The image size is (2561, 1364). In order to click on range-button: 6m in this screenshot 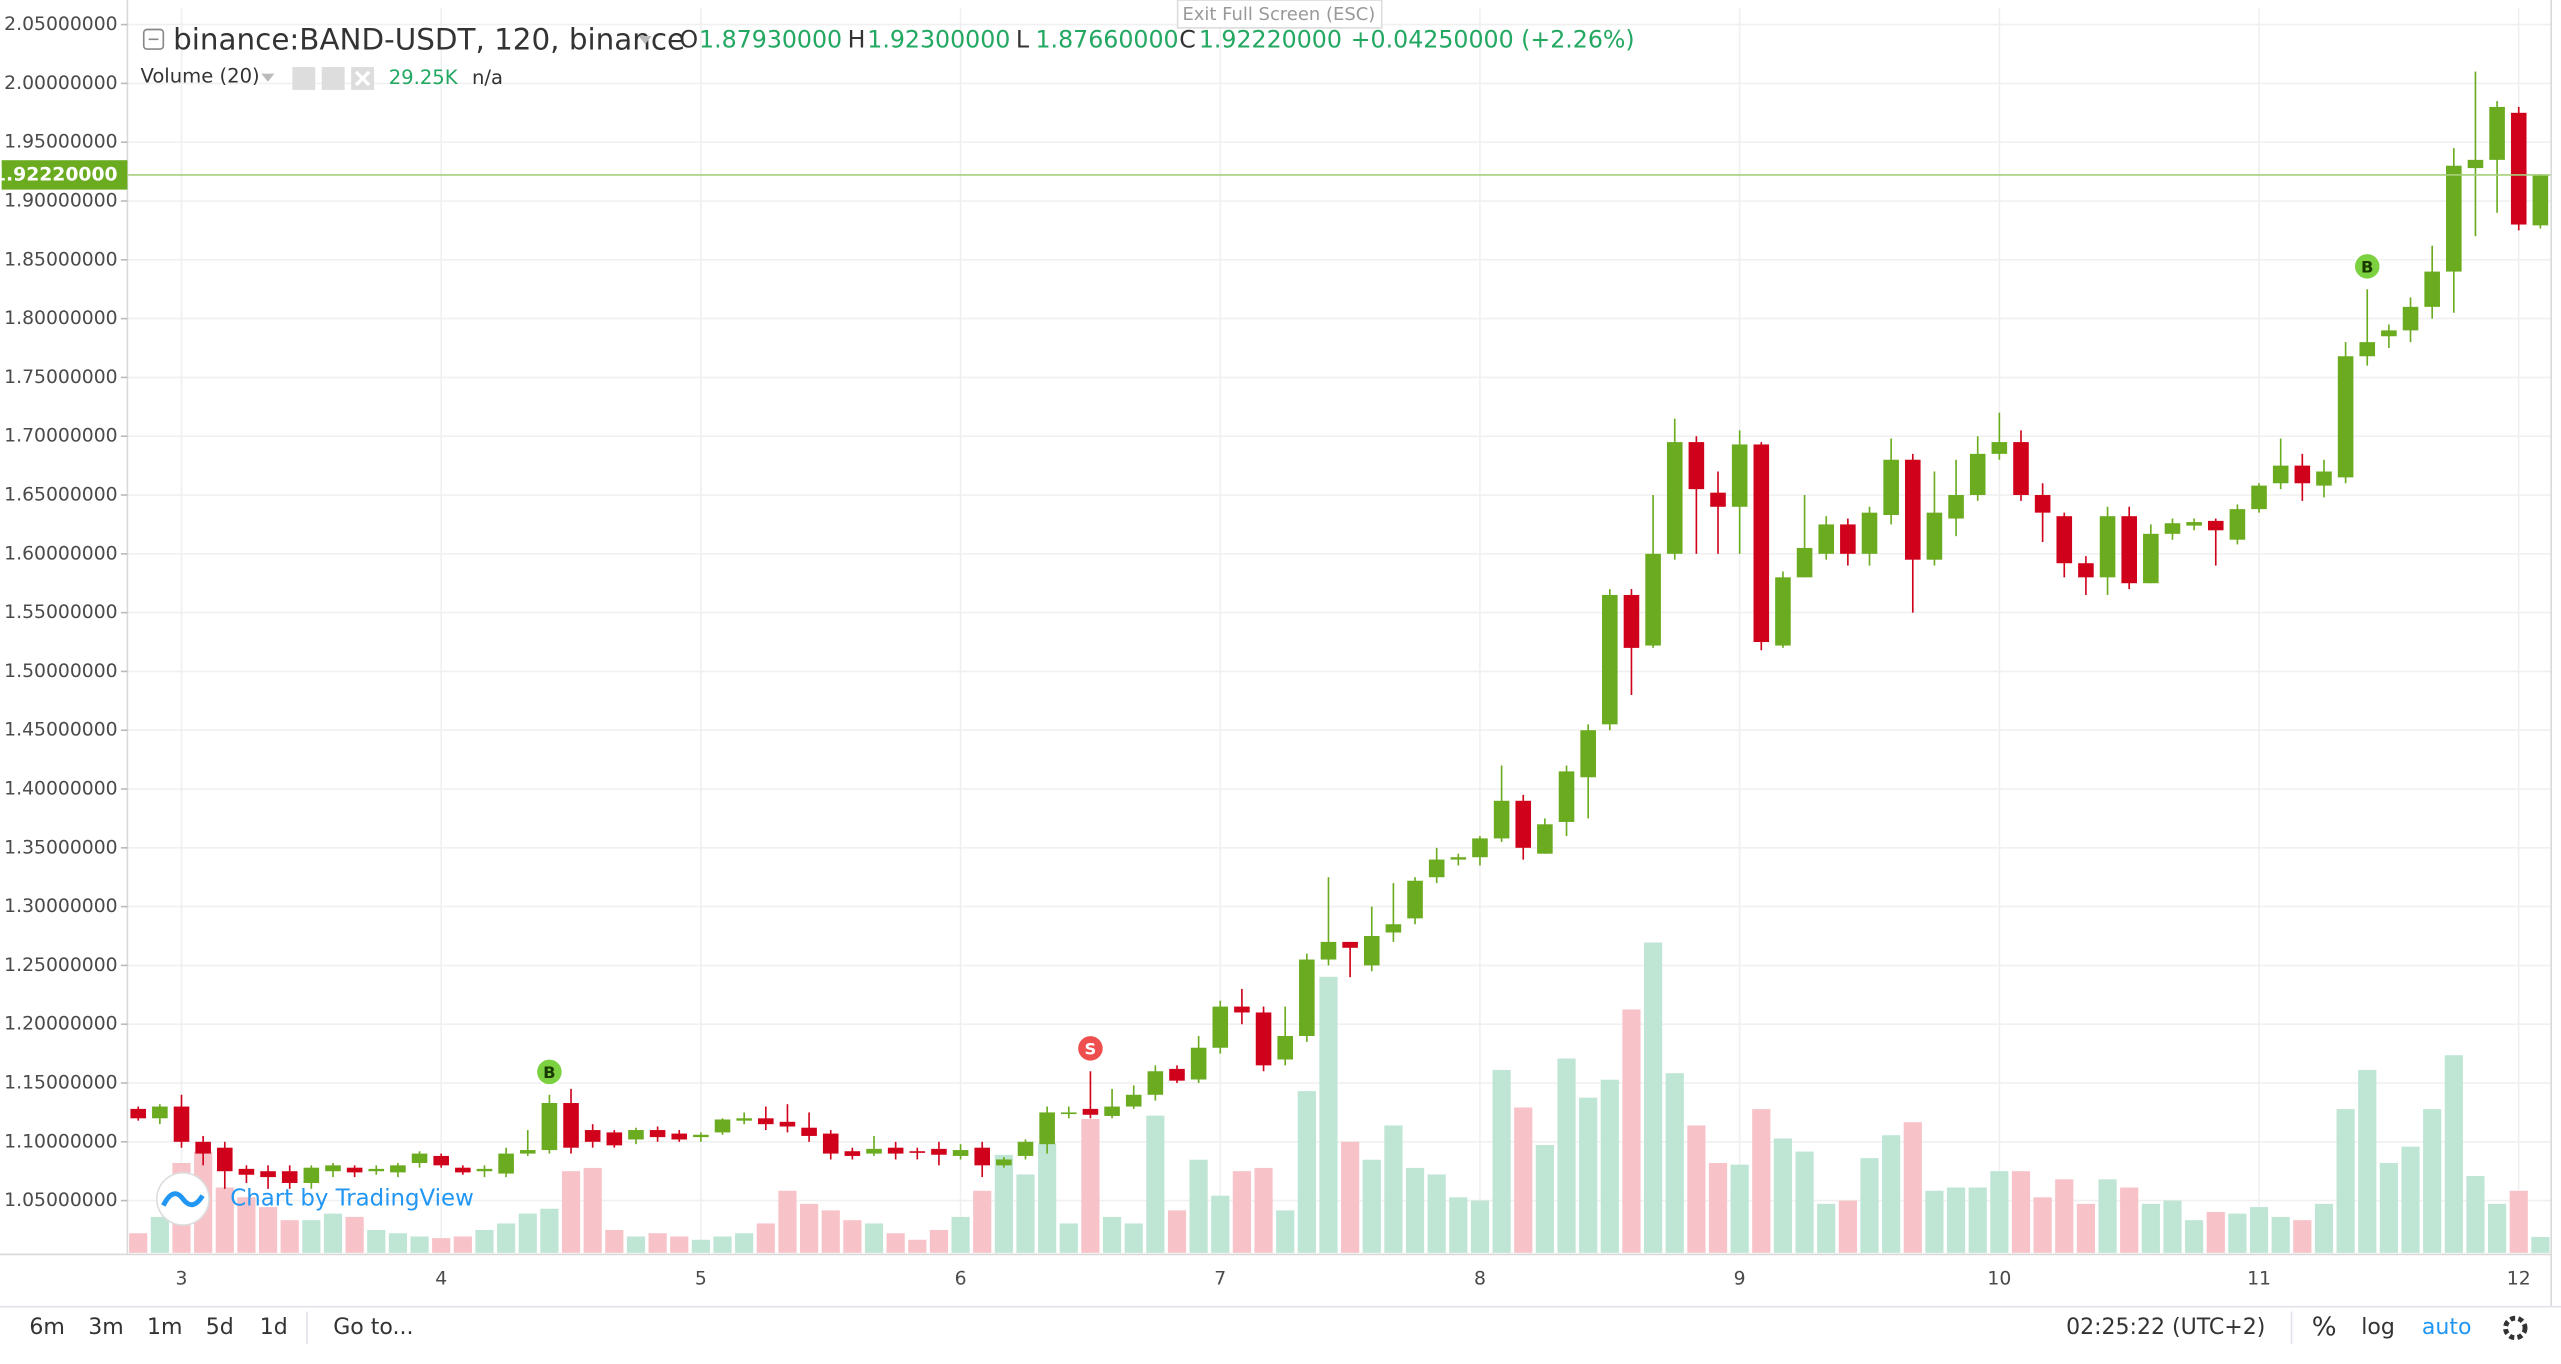, I will do `click(46, 1327)`.